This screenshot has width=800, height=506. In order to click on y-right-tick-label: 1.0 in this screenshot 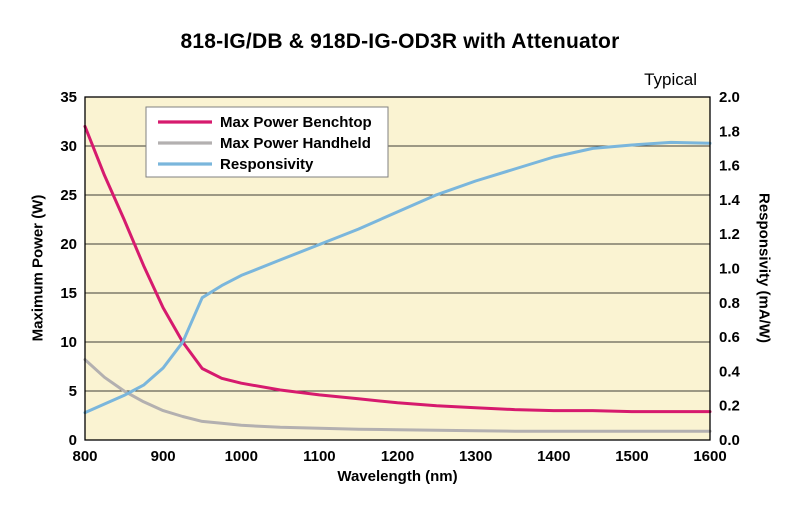, I will do `click(729, 269)`.